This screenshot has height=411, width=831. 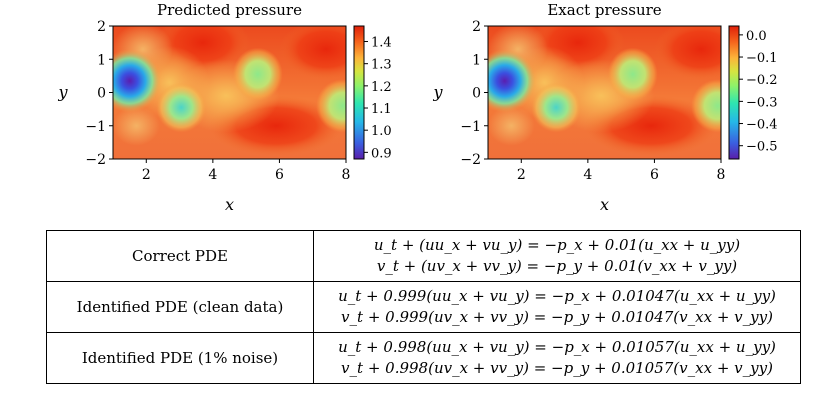 I want to click on colorbar-tick-label: −0.1, so click(x=762, y=58).